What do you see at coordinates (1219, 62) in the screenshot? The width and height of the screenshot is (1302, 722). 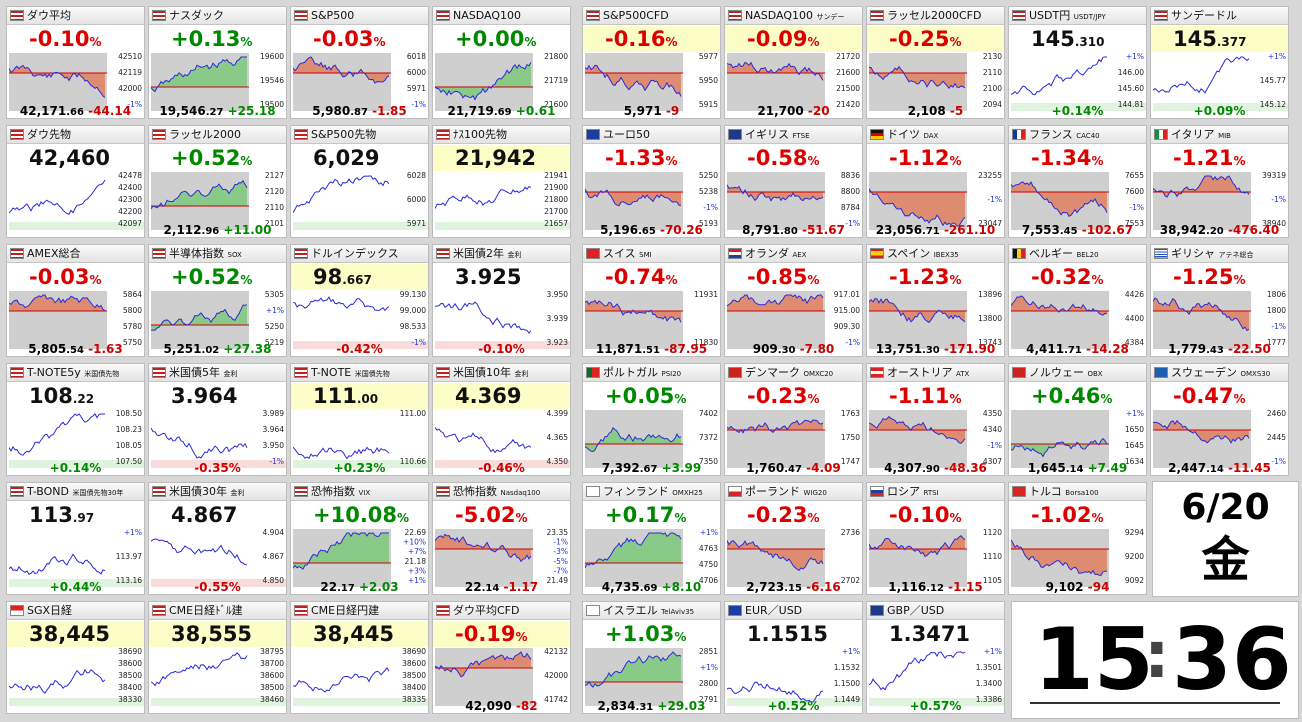 I see `market-tile: サンデードル 145.377 +1% 145.77 145.12 +0.09%` at bounding box center [1219, 62].